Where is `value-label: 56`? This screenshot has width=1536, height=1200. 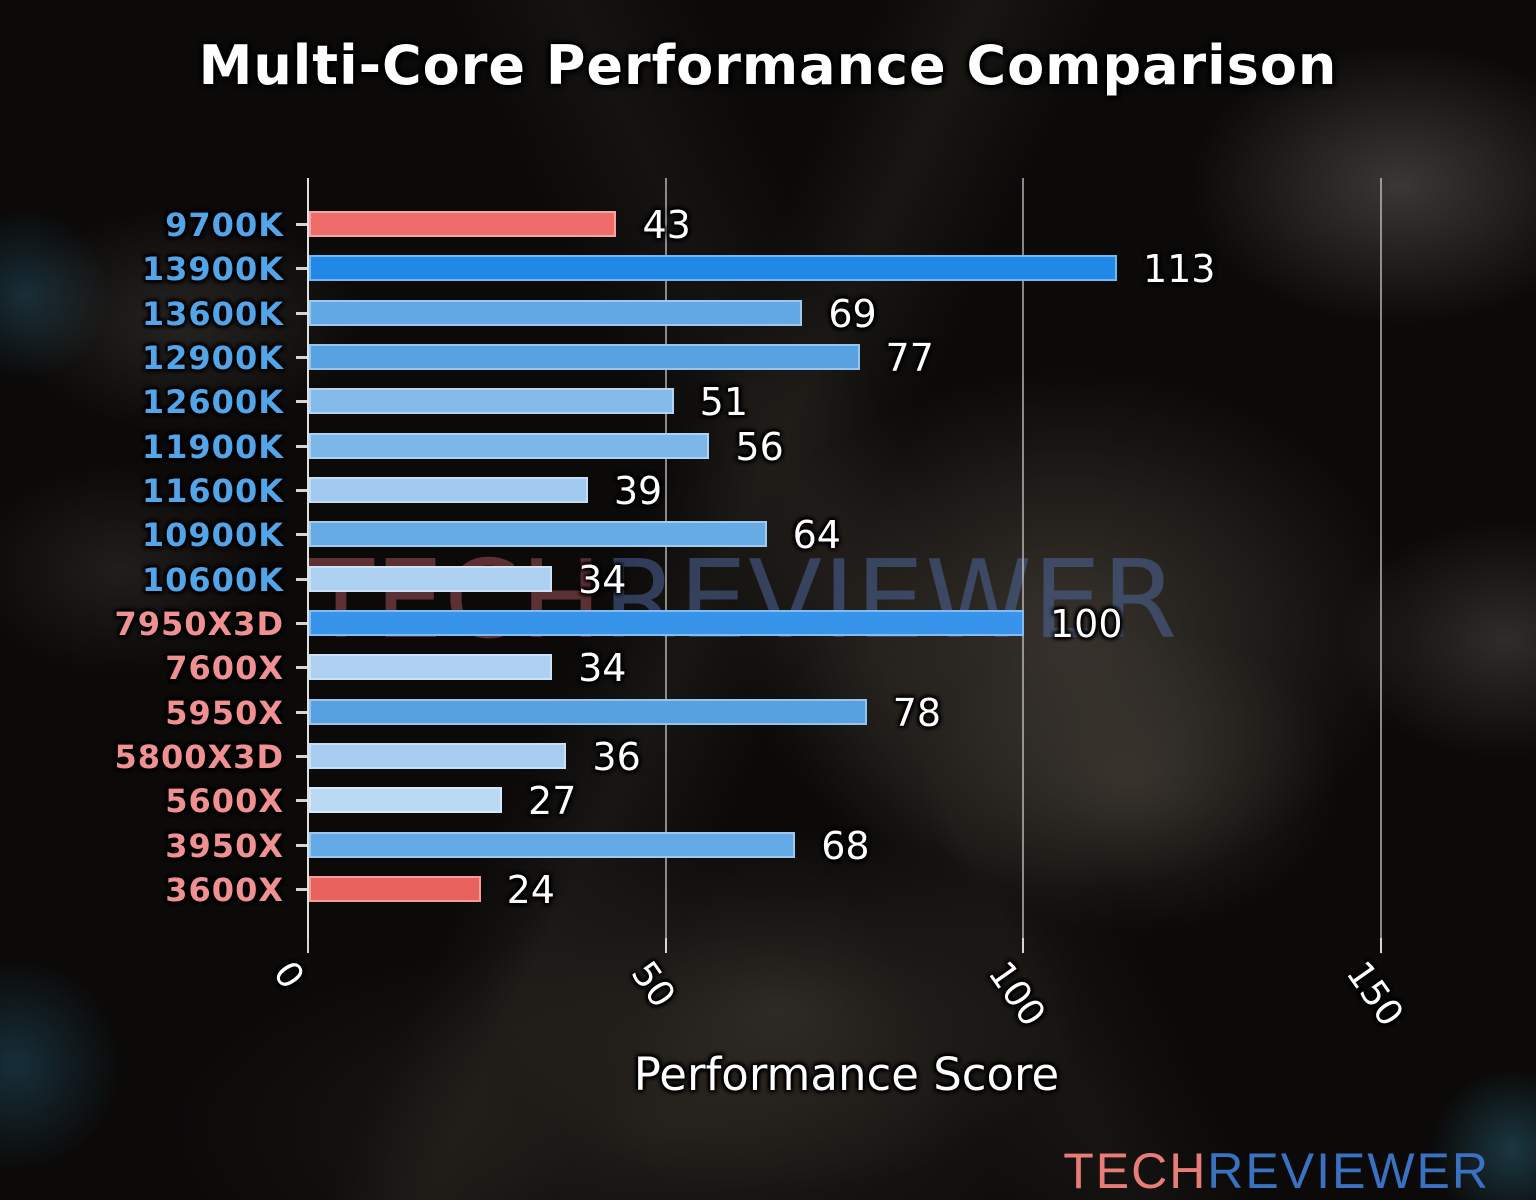 value-label: 56 is located at coordinates (759, 446).